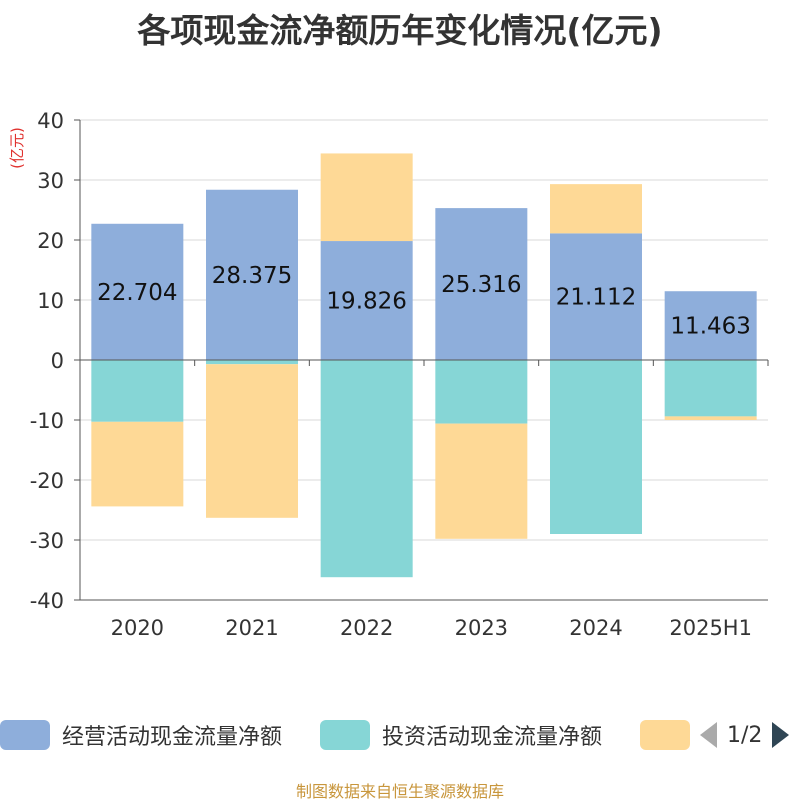  Describe the element at coordinates (50, 181) in the screenshot. I see `y-tick-label: 30` at that location.